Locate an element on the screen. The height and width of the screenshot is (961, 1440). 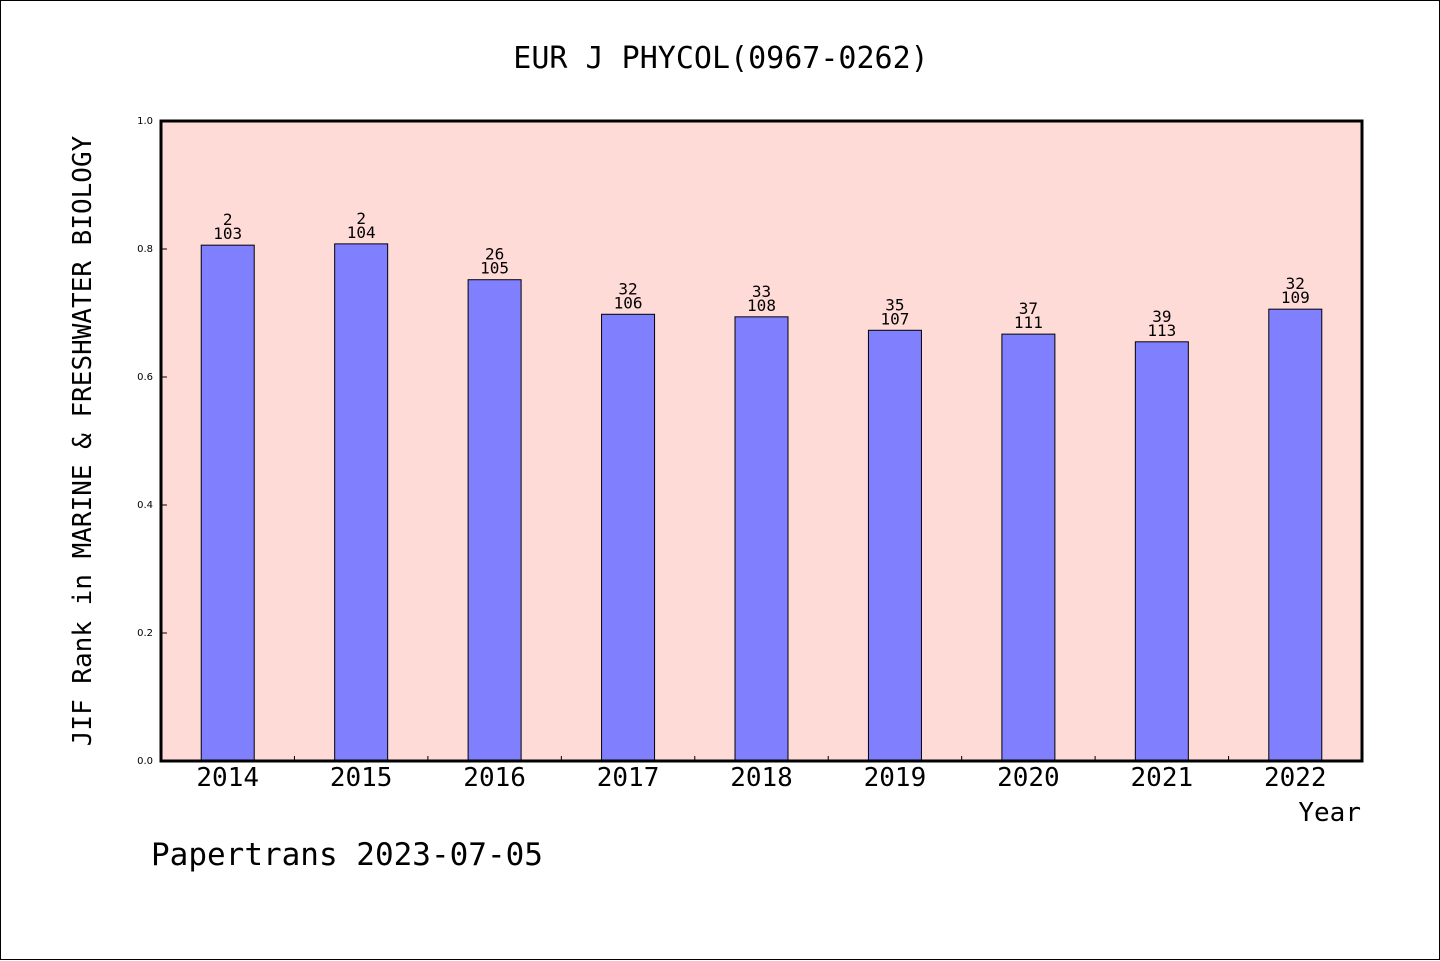
bar-total-label: 109 is located at coordinates (1295, 297).